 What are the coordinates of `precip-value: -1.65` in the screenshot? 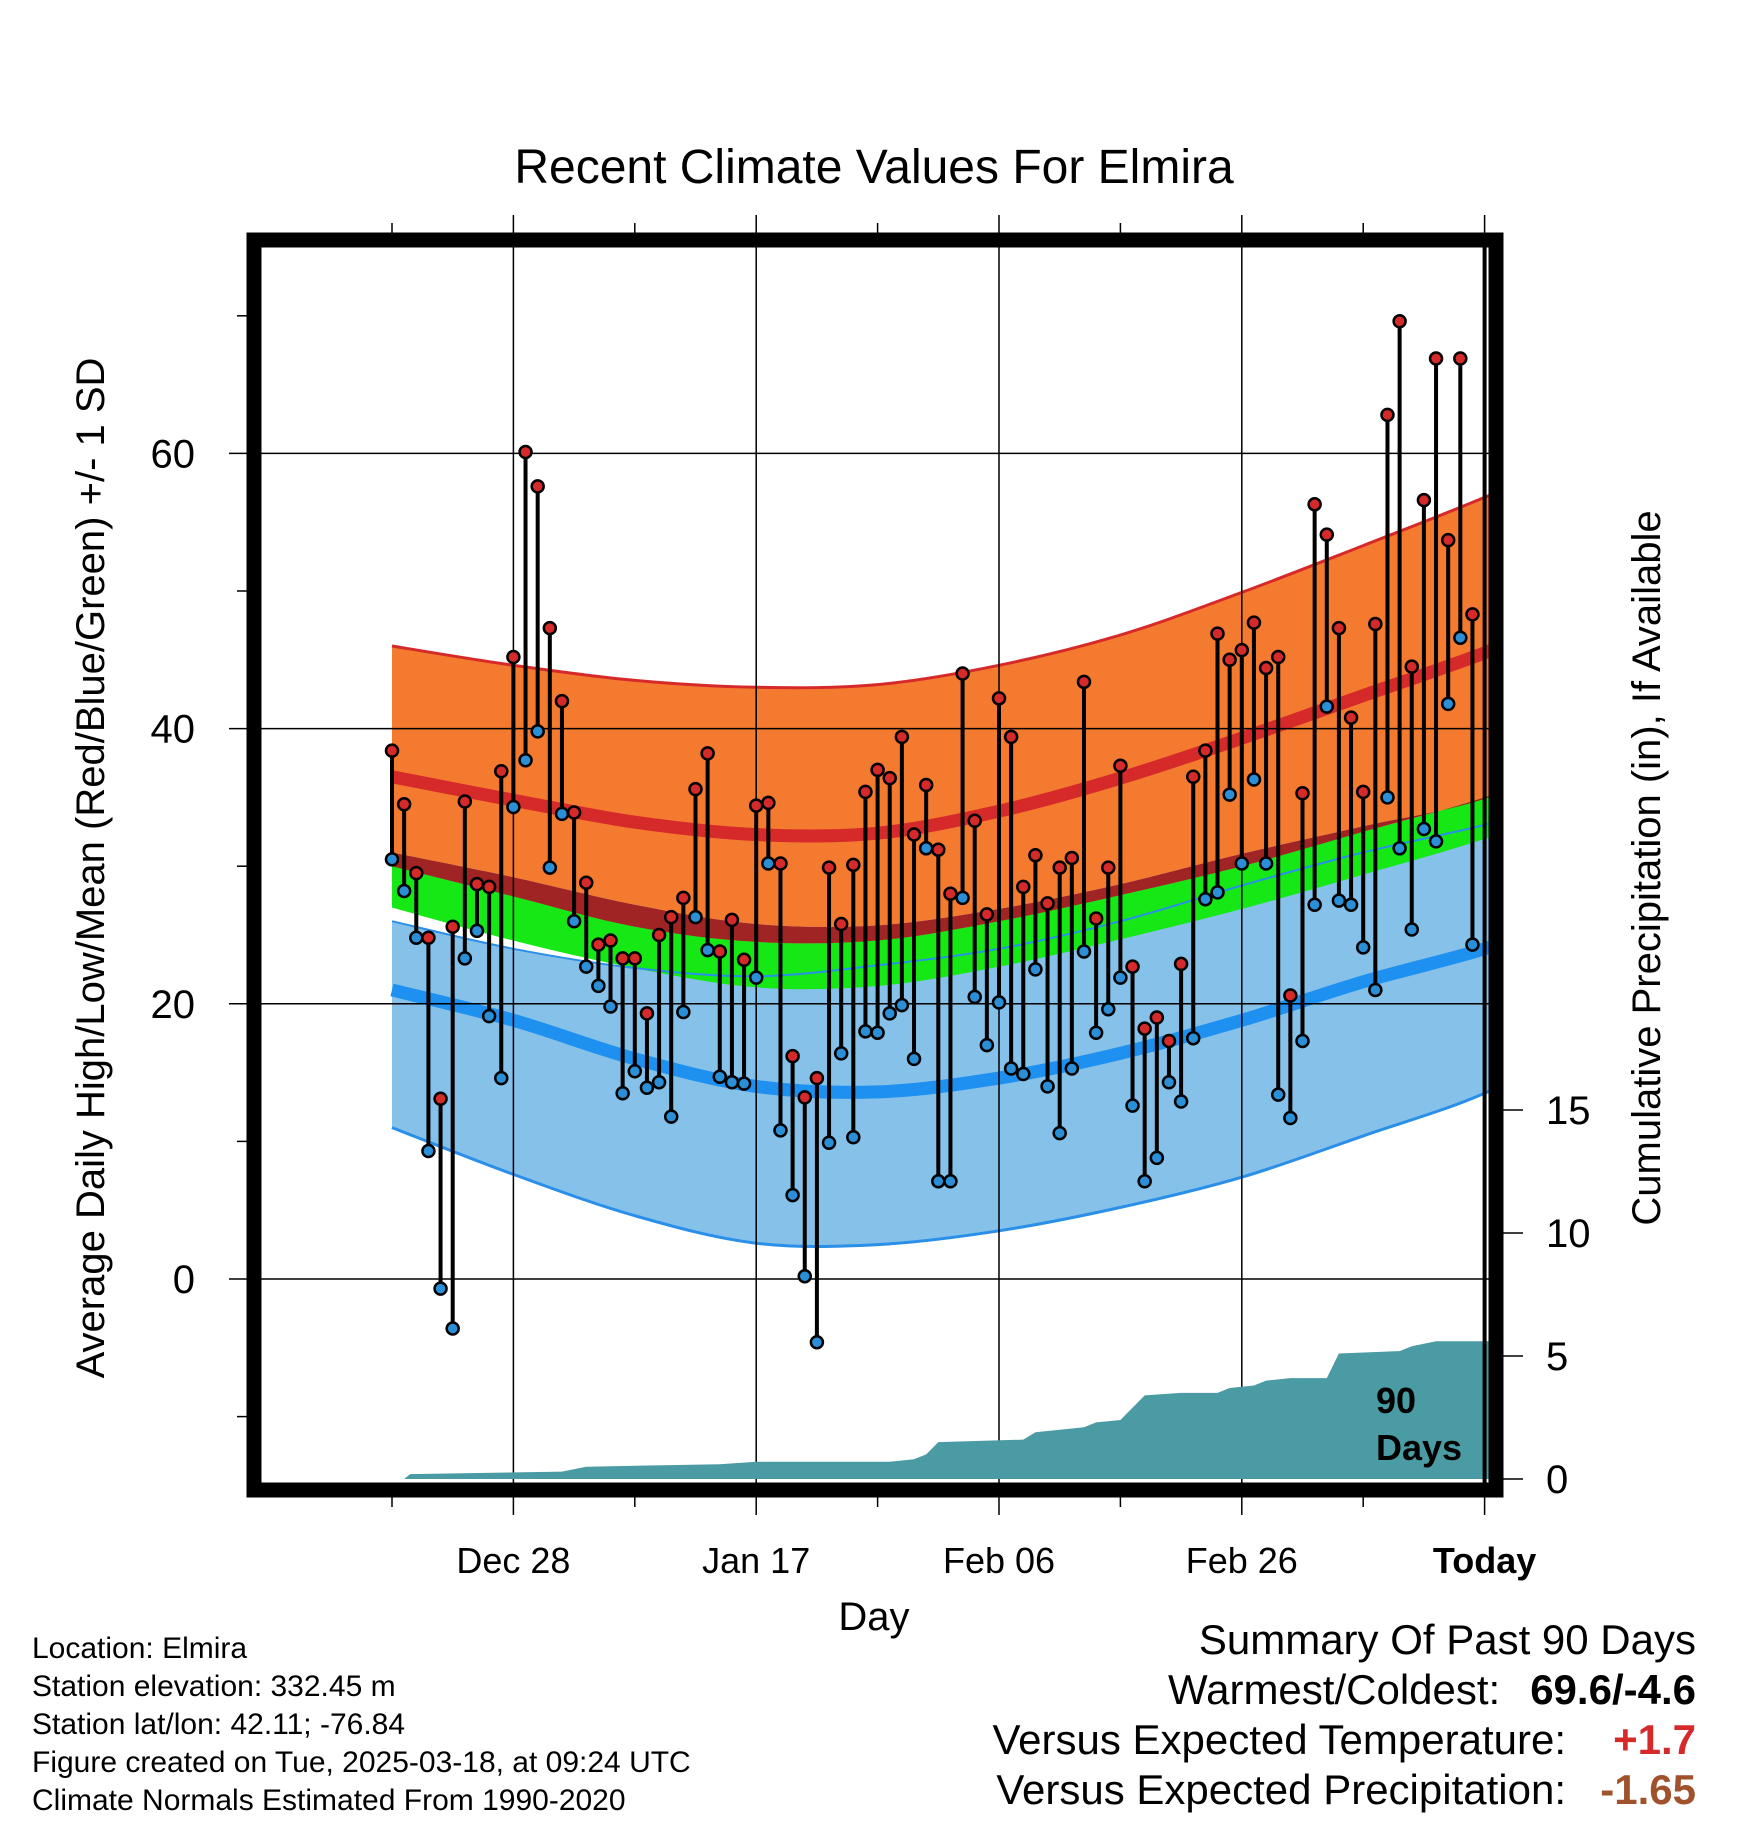 It's located at (1648, 1789).